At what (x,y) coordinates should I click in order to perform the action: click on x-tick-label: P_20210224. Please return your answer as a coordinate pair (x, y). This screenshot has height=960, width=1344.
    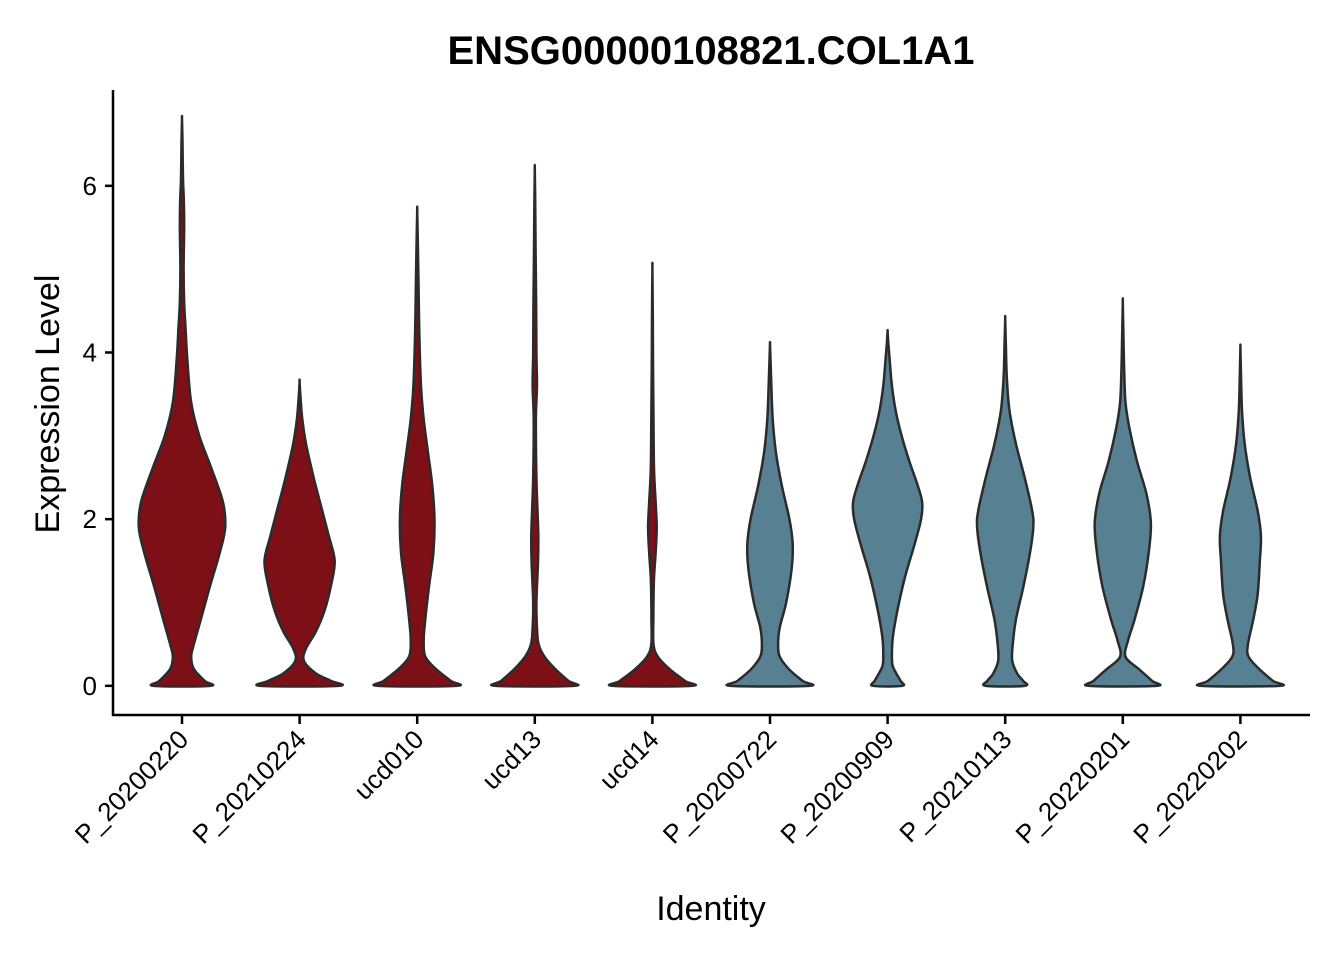
    Looking at the image, I should click on (249, 787).